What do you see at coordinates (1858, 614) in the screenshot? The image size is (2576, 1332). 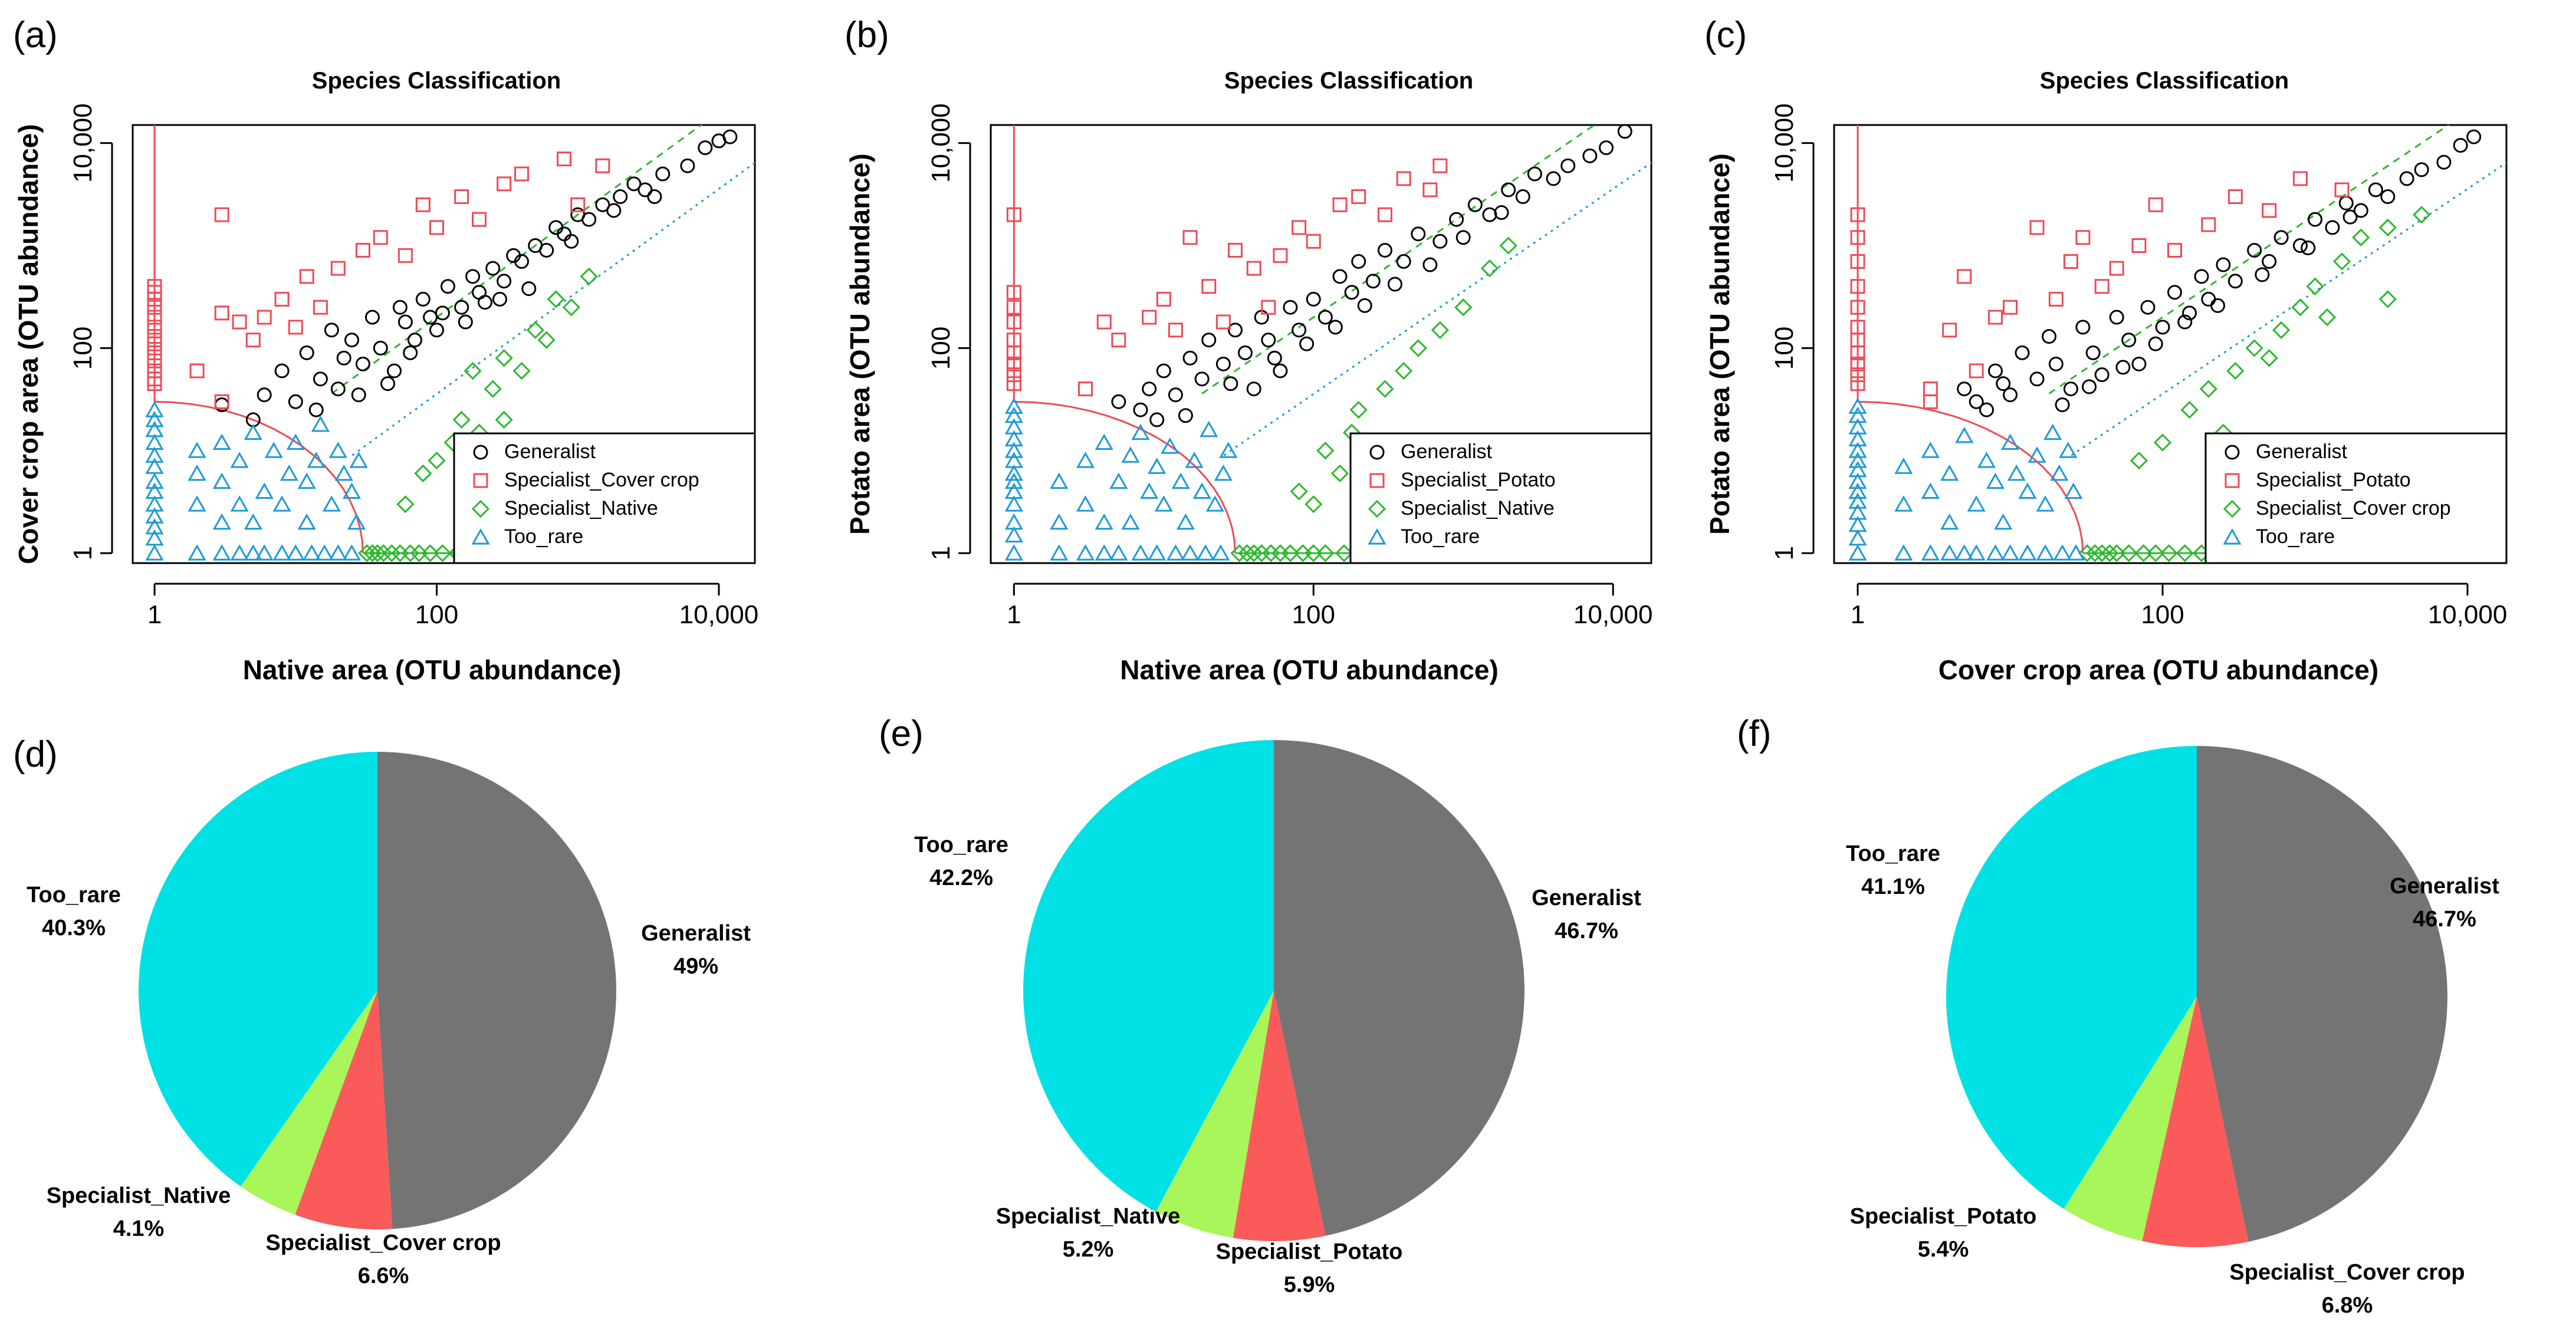 I see `x-tick-label: 1` at bounding box center [1858, 614].